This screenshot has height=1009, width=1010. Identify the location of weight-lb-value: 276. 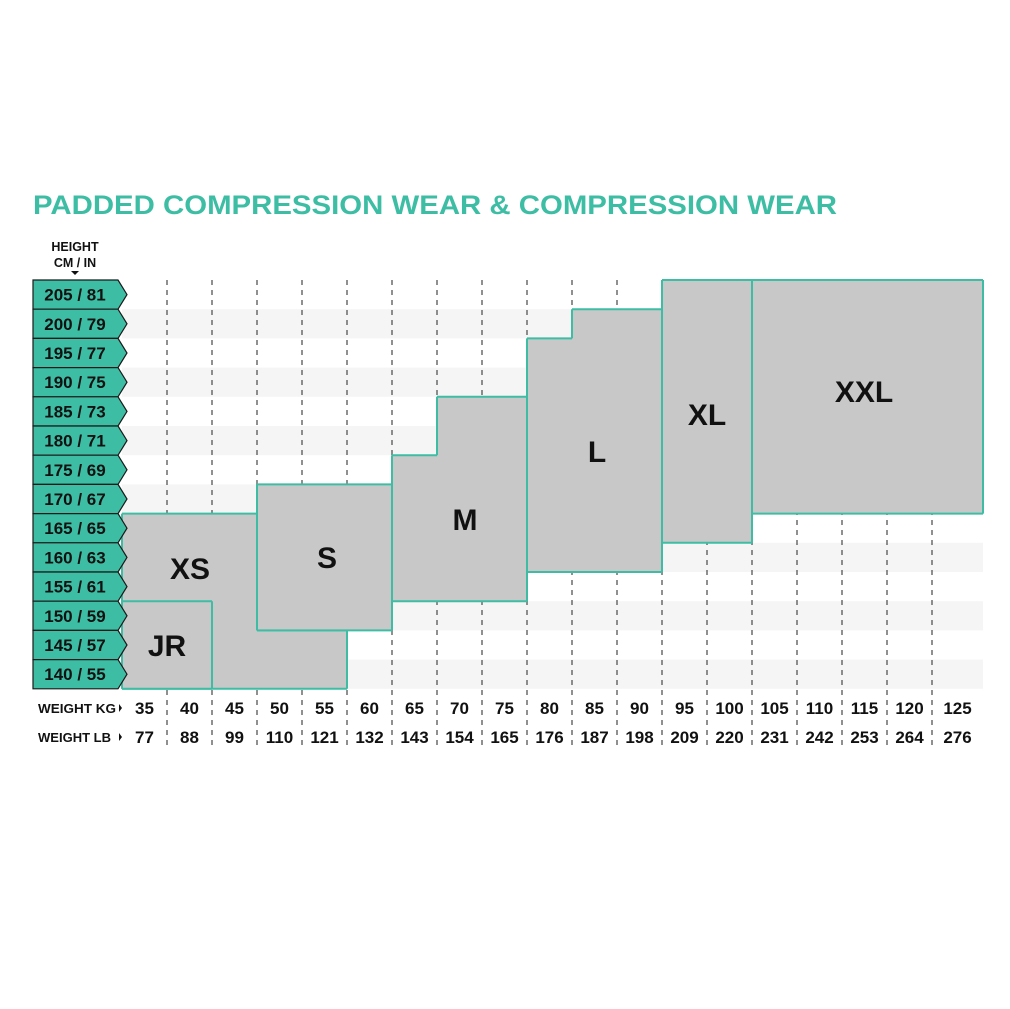
(957, 737).